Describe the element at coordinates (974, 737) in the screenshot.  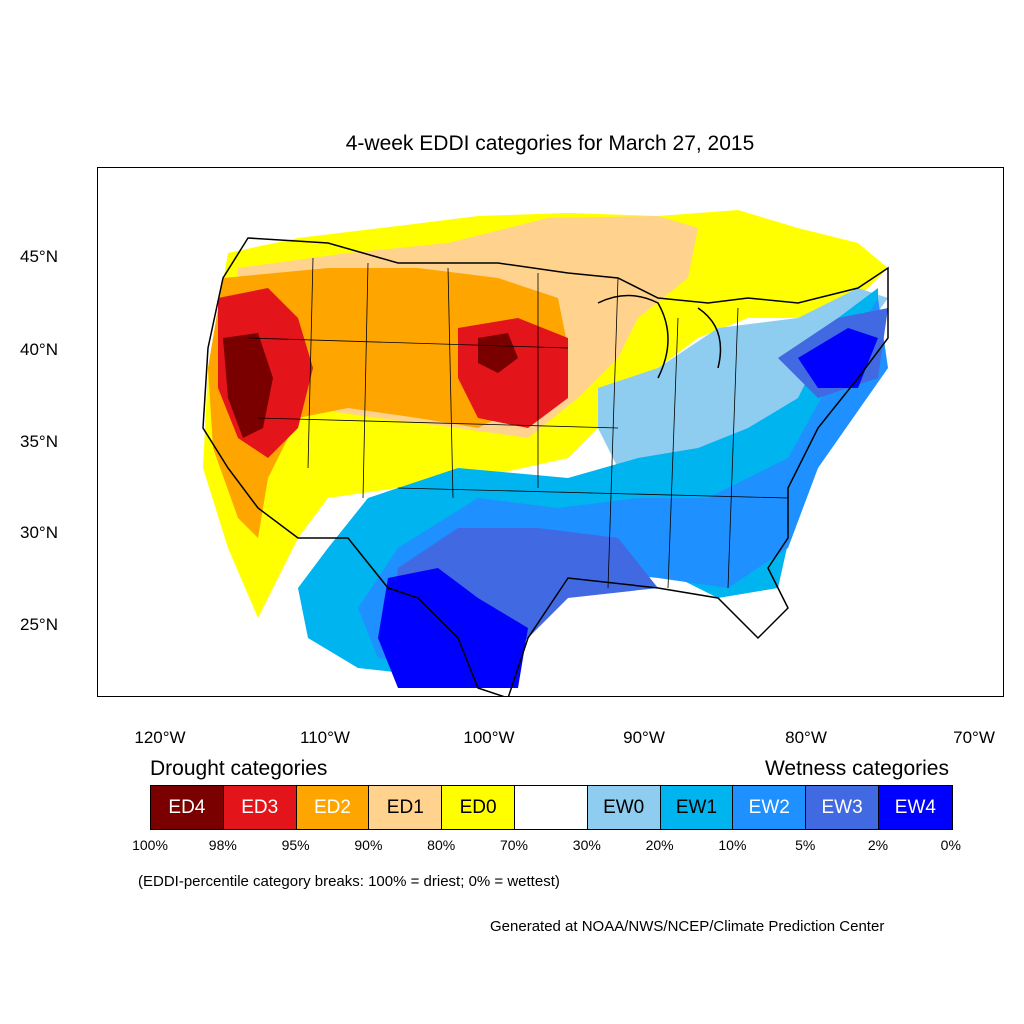
I see `lon-label-70: 70°W` at that location.